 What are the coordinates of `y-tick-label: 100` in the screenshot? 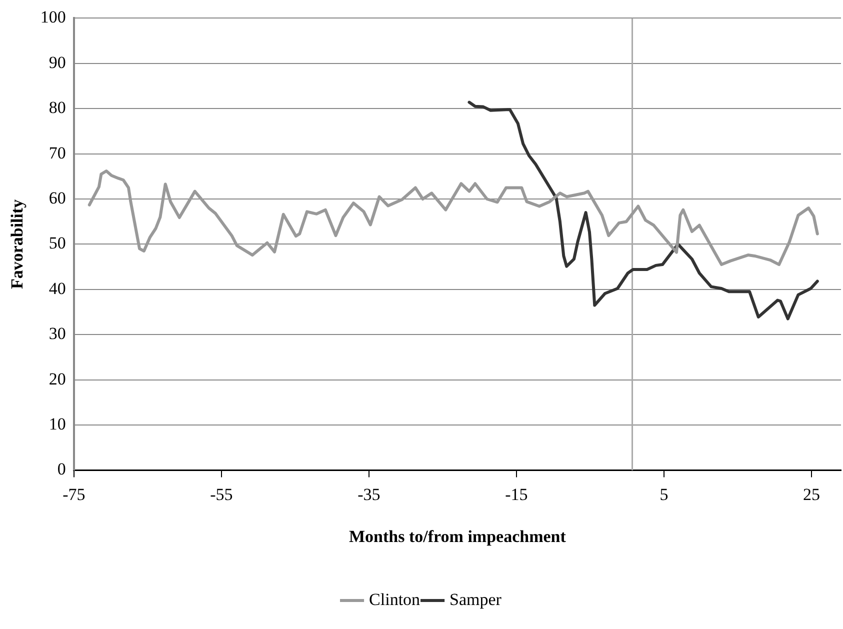 It's located at (53, 17).